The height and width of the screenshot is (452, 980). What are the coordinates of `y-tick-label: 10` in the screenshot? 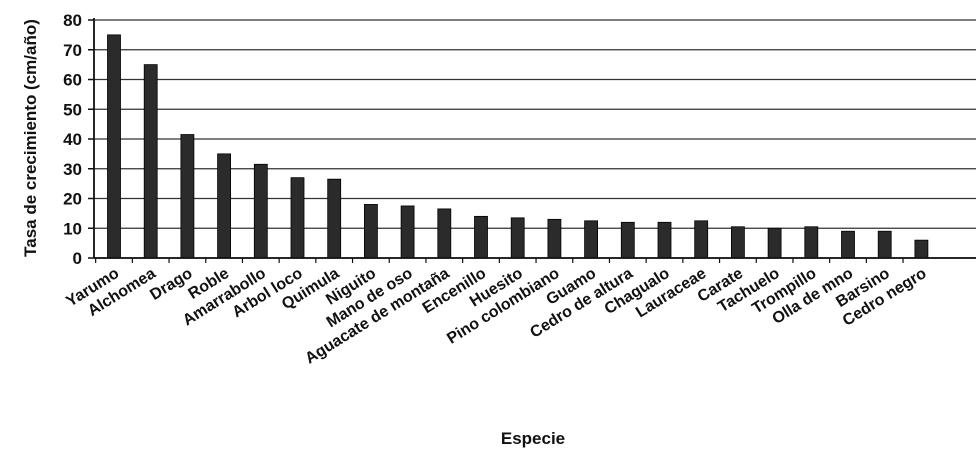 It's located at (72, 228).